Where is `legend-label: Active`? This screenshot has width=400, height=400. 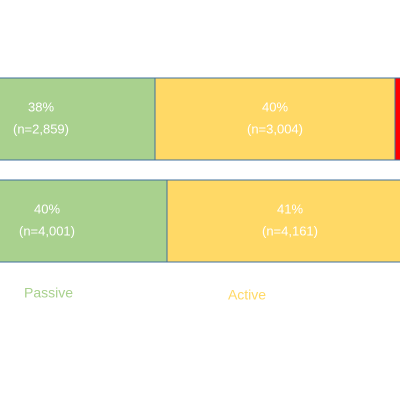 legend-label: Active is located at coordinates (247, 295).